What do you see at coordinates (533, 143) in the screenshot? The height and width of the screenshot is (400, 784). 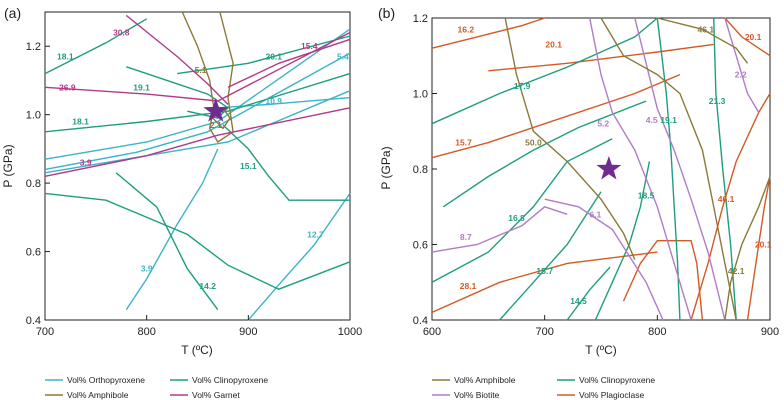 I see `contour-label: 50.0` at bounding box center [533, 143].